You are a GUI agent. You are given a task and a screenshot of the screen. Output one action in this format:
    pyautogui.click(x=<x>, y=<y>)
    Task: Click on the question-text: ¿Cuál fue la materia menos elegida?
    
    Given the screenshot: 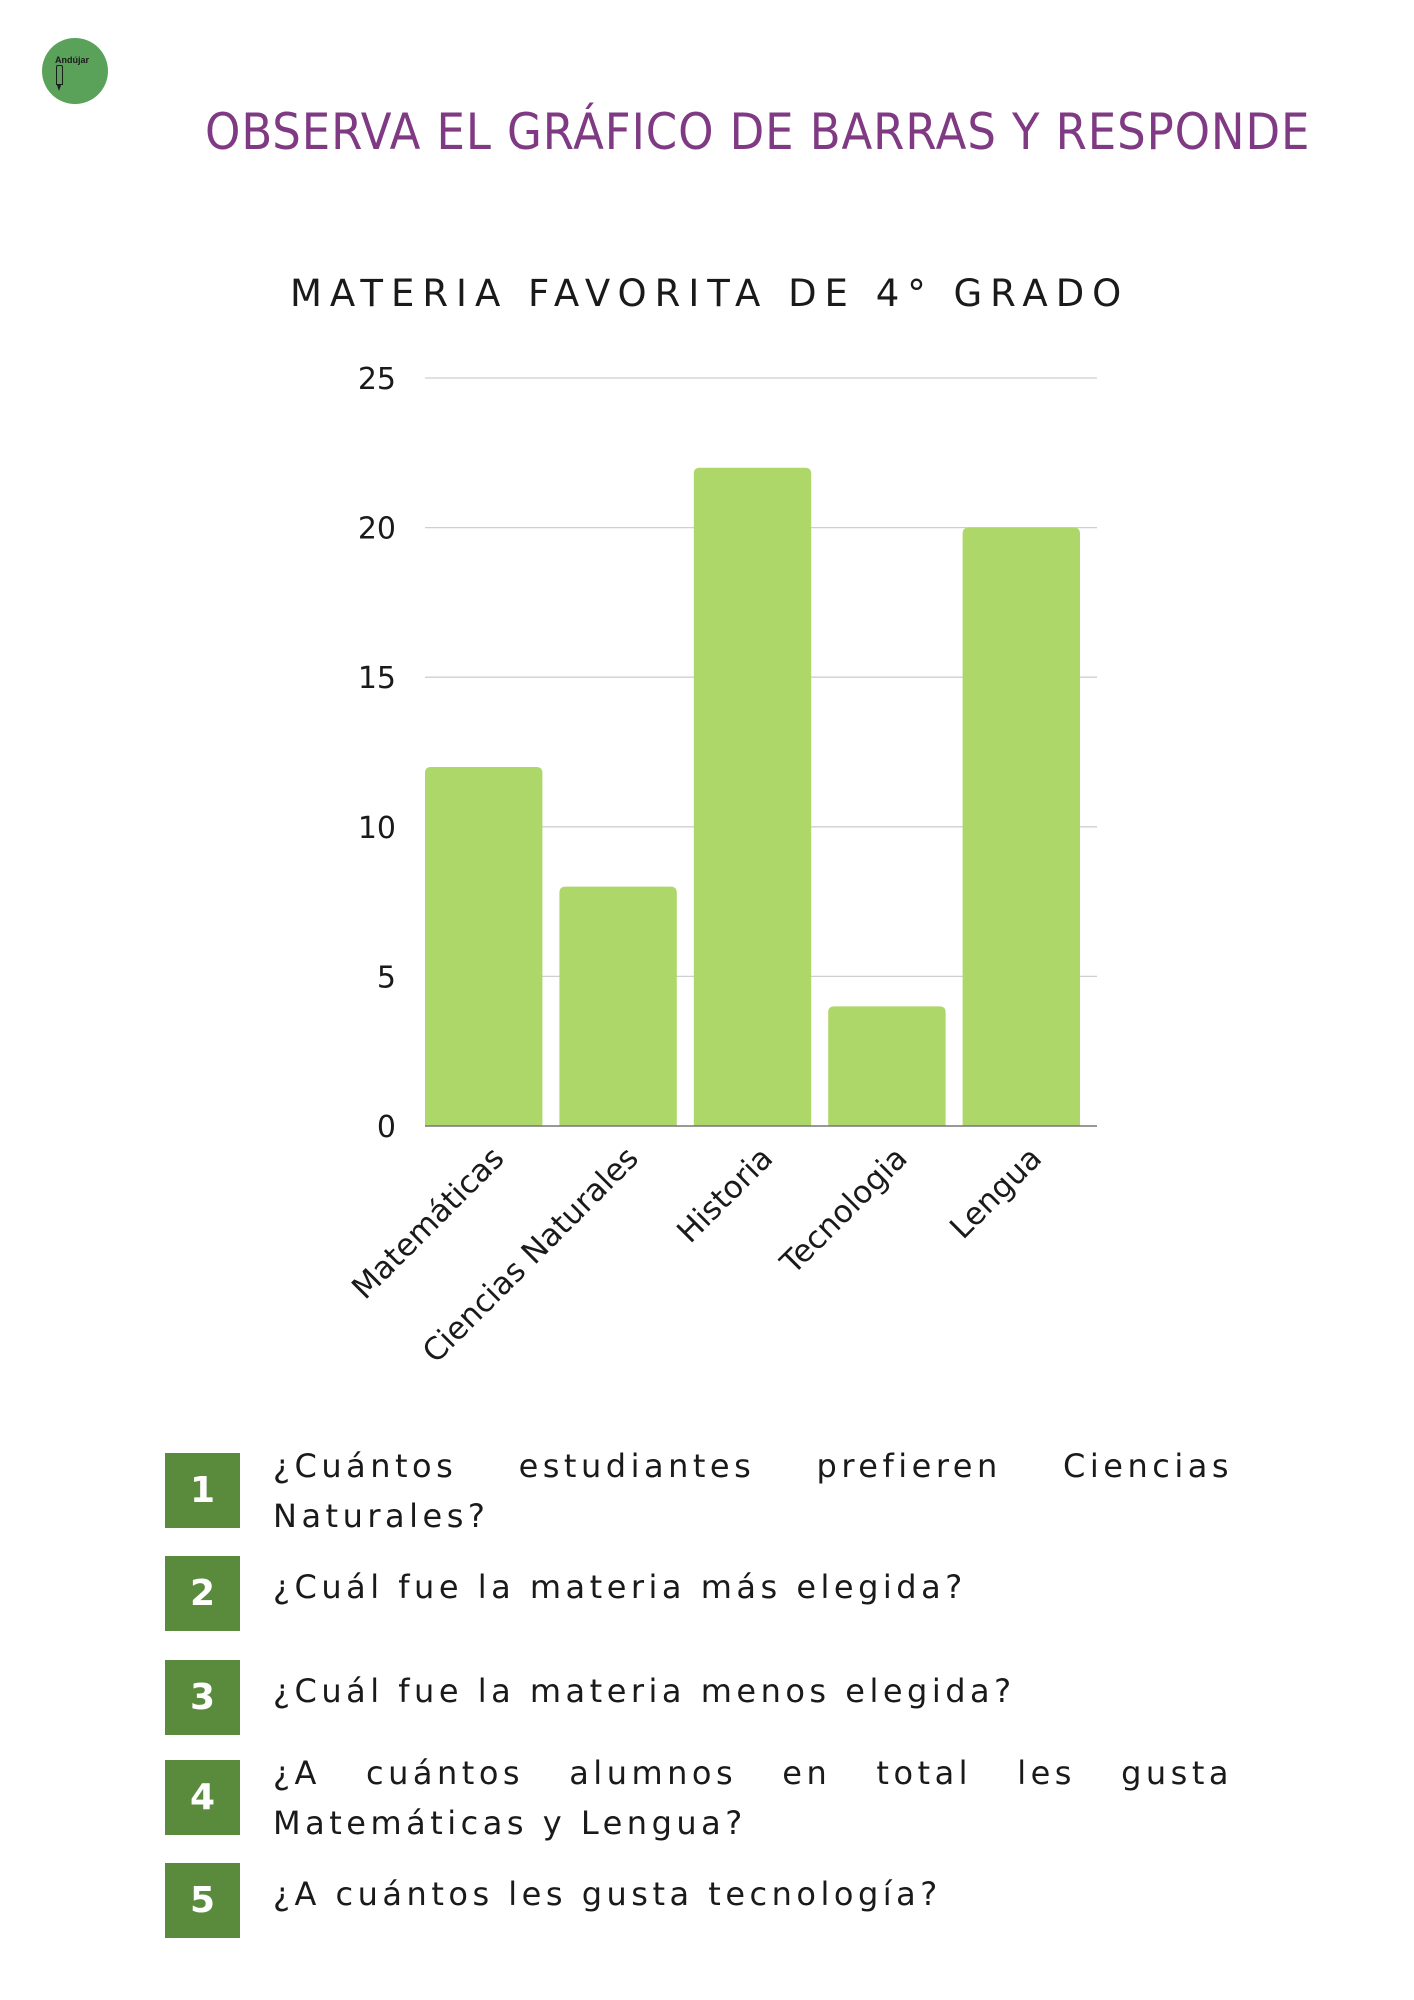 What is the action you would take?
    pyautogui.click(x=644, y=1691)
    